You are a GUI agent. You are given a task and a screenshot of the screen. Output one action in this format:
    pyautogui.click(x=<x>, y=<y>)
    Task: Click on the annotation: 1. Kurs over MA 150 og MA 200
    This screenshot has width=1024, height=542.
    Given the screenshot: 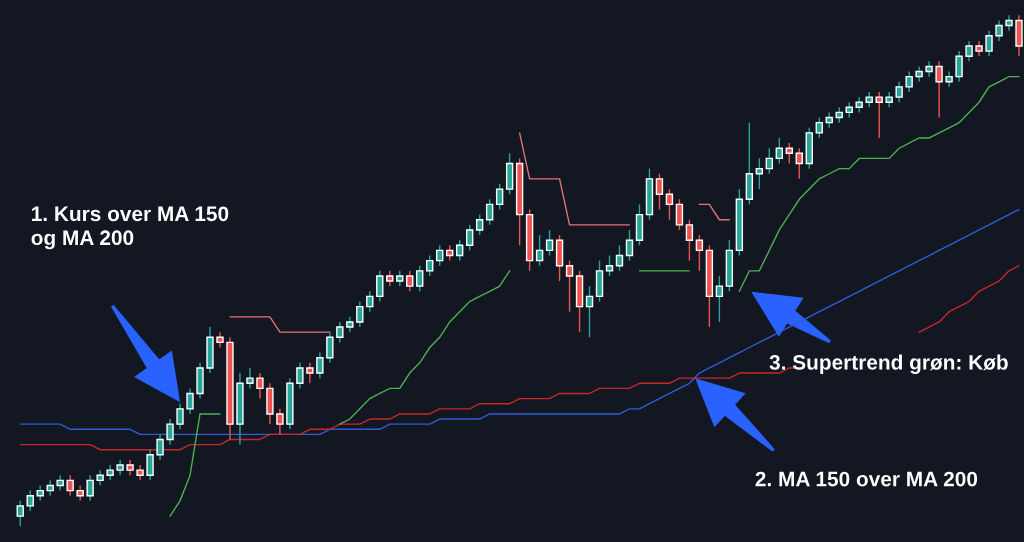 What is the action you would take?
    pyautogui.click(x=130, y=228)
    